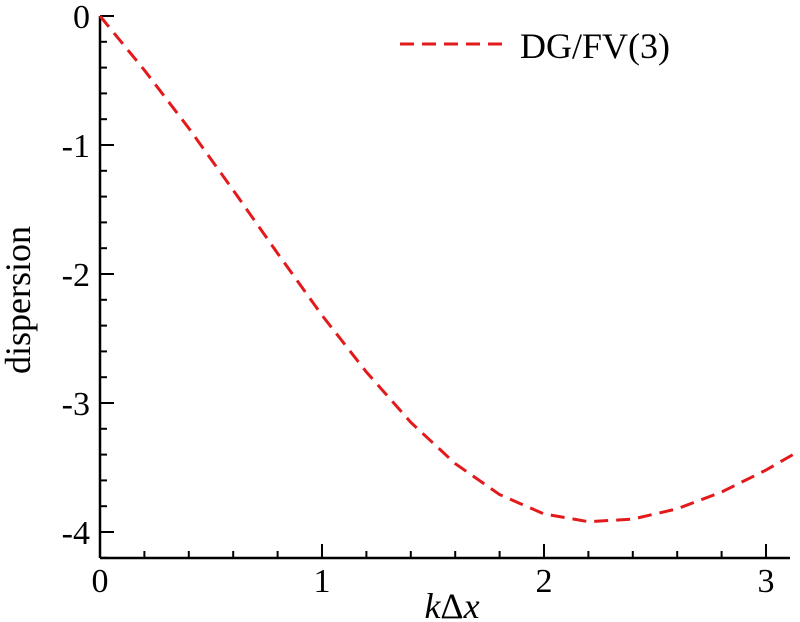 This screenshot has width=800, height=622. Describe the element at coordinates (471, 604) in the screenshot. I see `x-axis-title-x: x` at that location.